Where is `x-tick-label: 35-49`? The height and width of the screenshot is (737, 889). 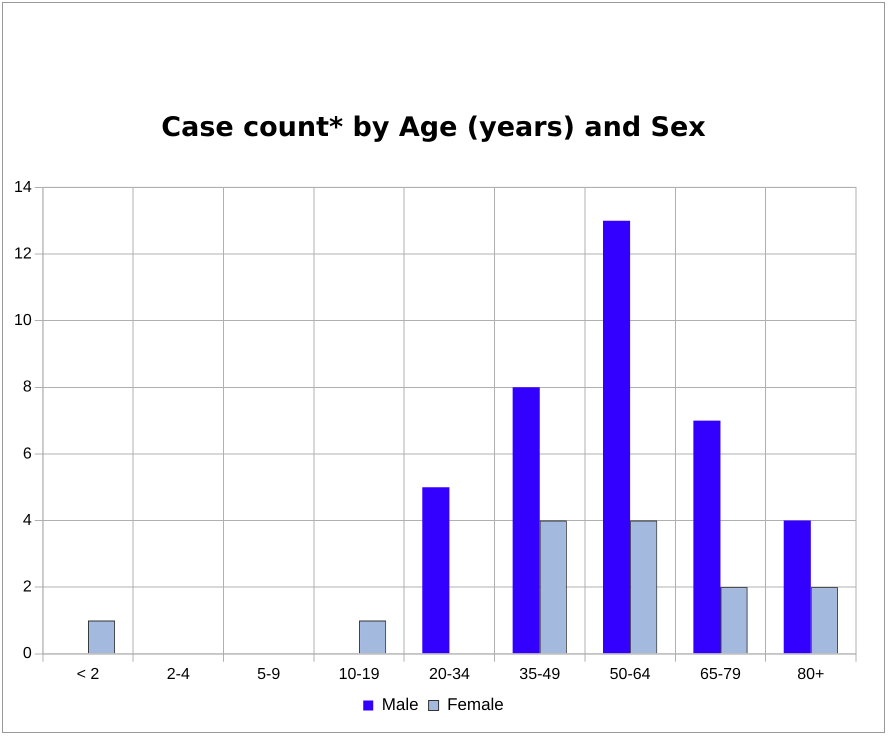 x-tick-label: 35-49 is located at coordinates (539, 674).